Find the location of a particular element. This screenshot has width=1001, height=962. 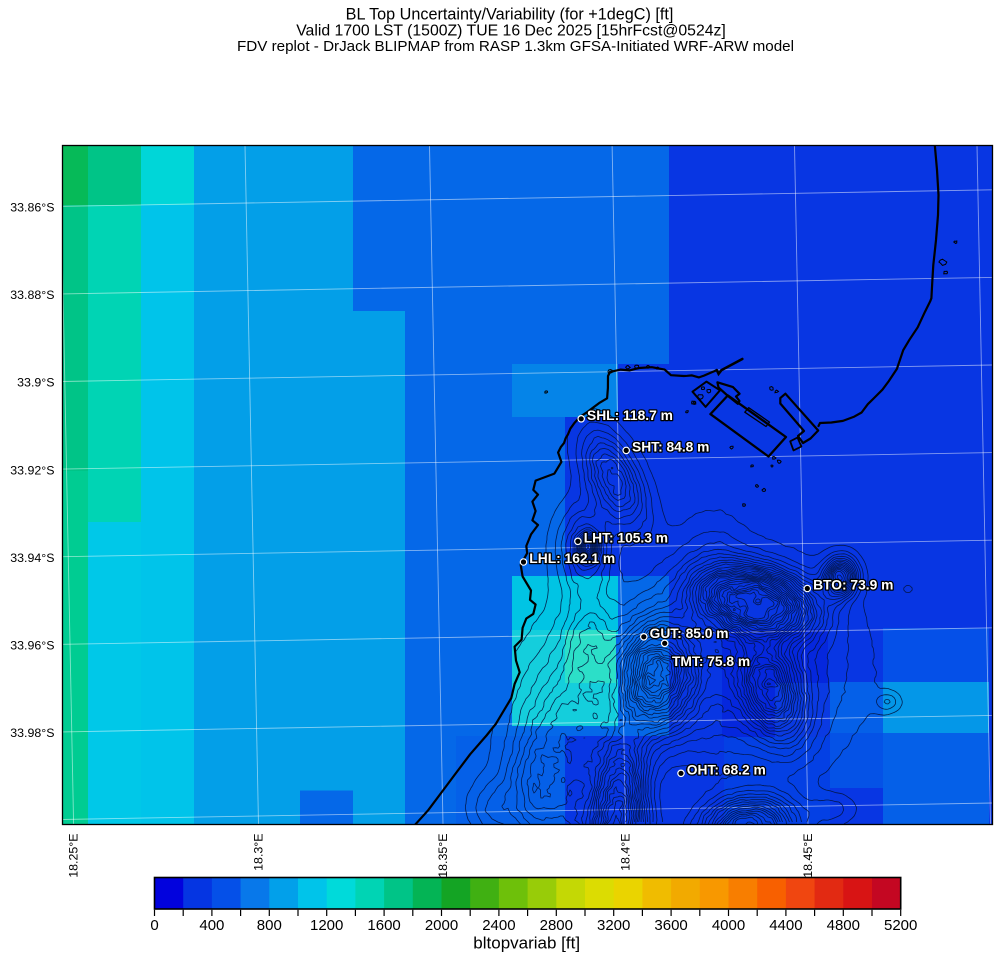

svg-text: 3600 is located at coordinates (670, 925).